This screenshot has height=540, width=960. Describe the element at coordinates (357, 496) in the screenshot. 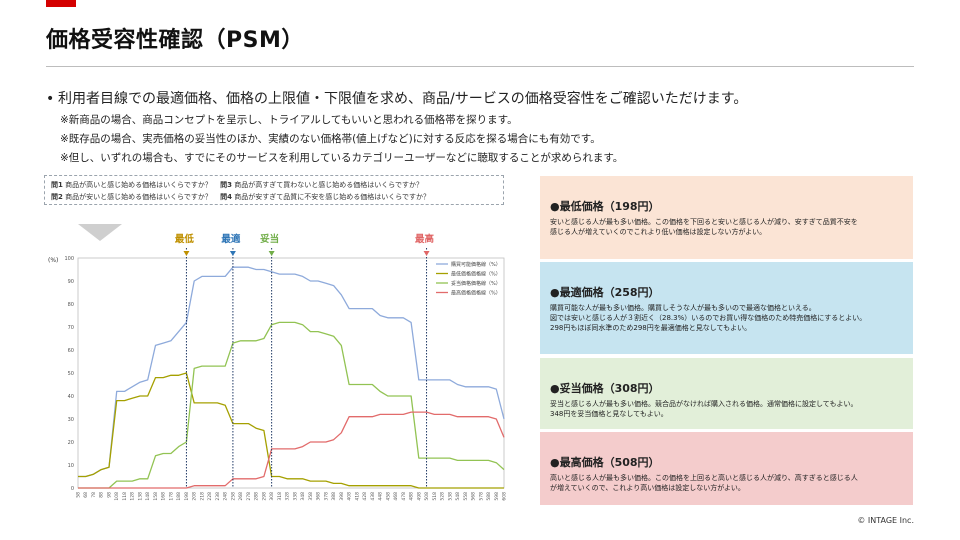

I see `x-tick-label: 418` at that location.